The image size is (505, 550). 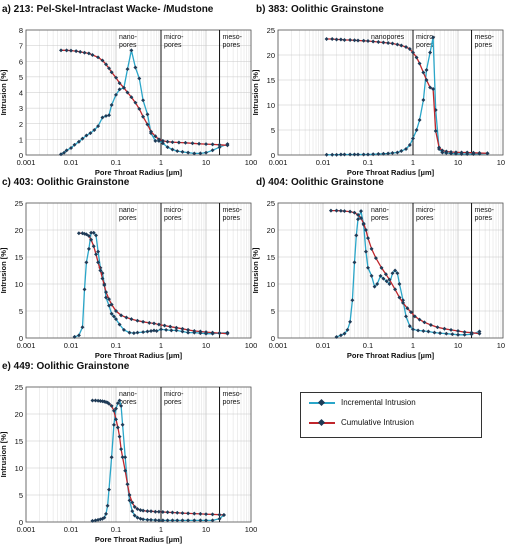 What do you see at coordinates (21, 46) in the screenshot?
I see `y-tick-label: 7` at bounding box center [21, 46].